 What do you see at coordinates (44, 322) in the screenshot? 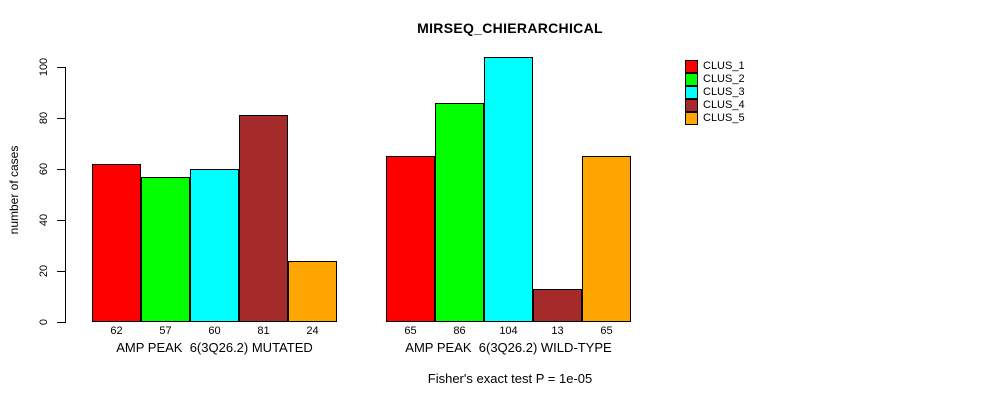
I see `y-tick-label: 0` at bounding box center [44, 322].